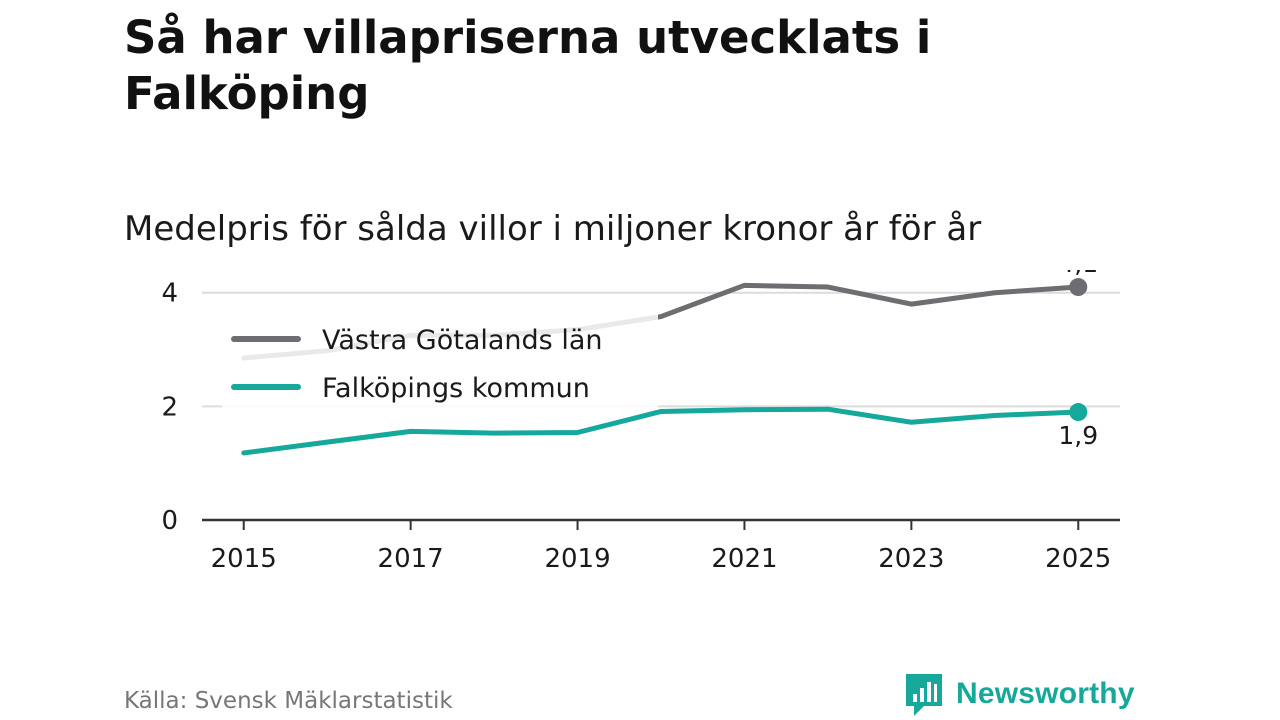  What do you see at coordinates (924, 695) in the screenshot?
I see `newsworthy-logo-icon` at bounding box center [924, 695].